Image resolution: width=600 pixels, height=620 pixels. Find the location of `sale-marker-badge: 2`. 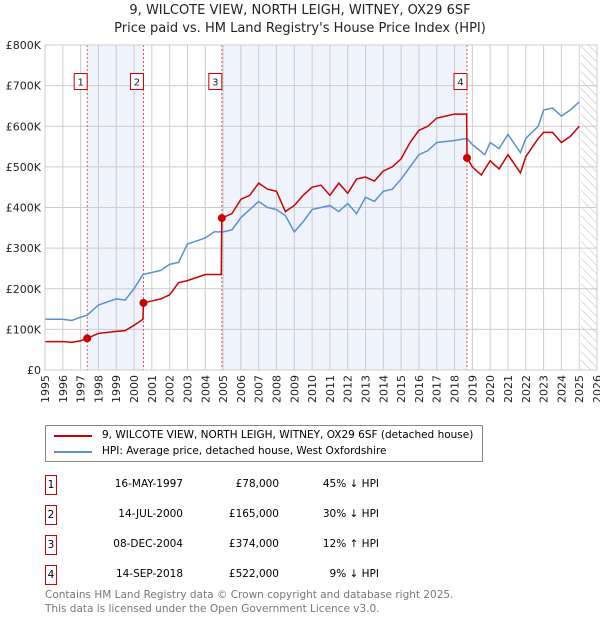

sale-marker-badge: 2 is located at coordinates (51, 515).